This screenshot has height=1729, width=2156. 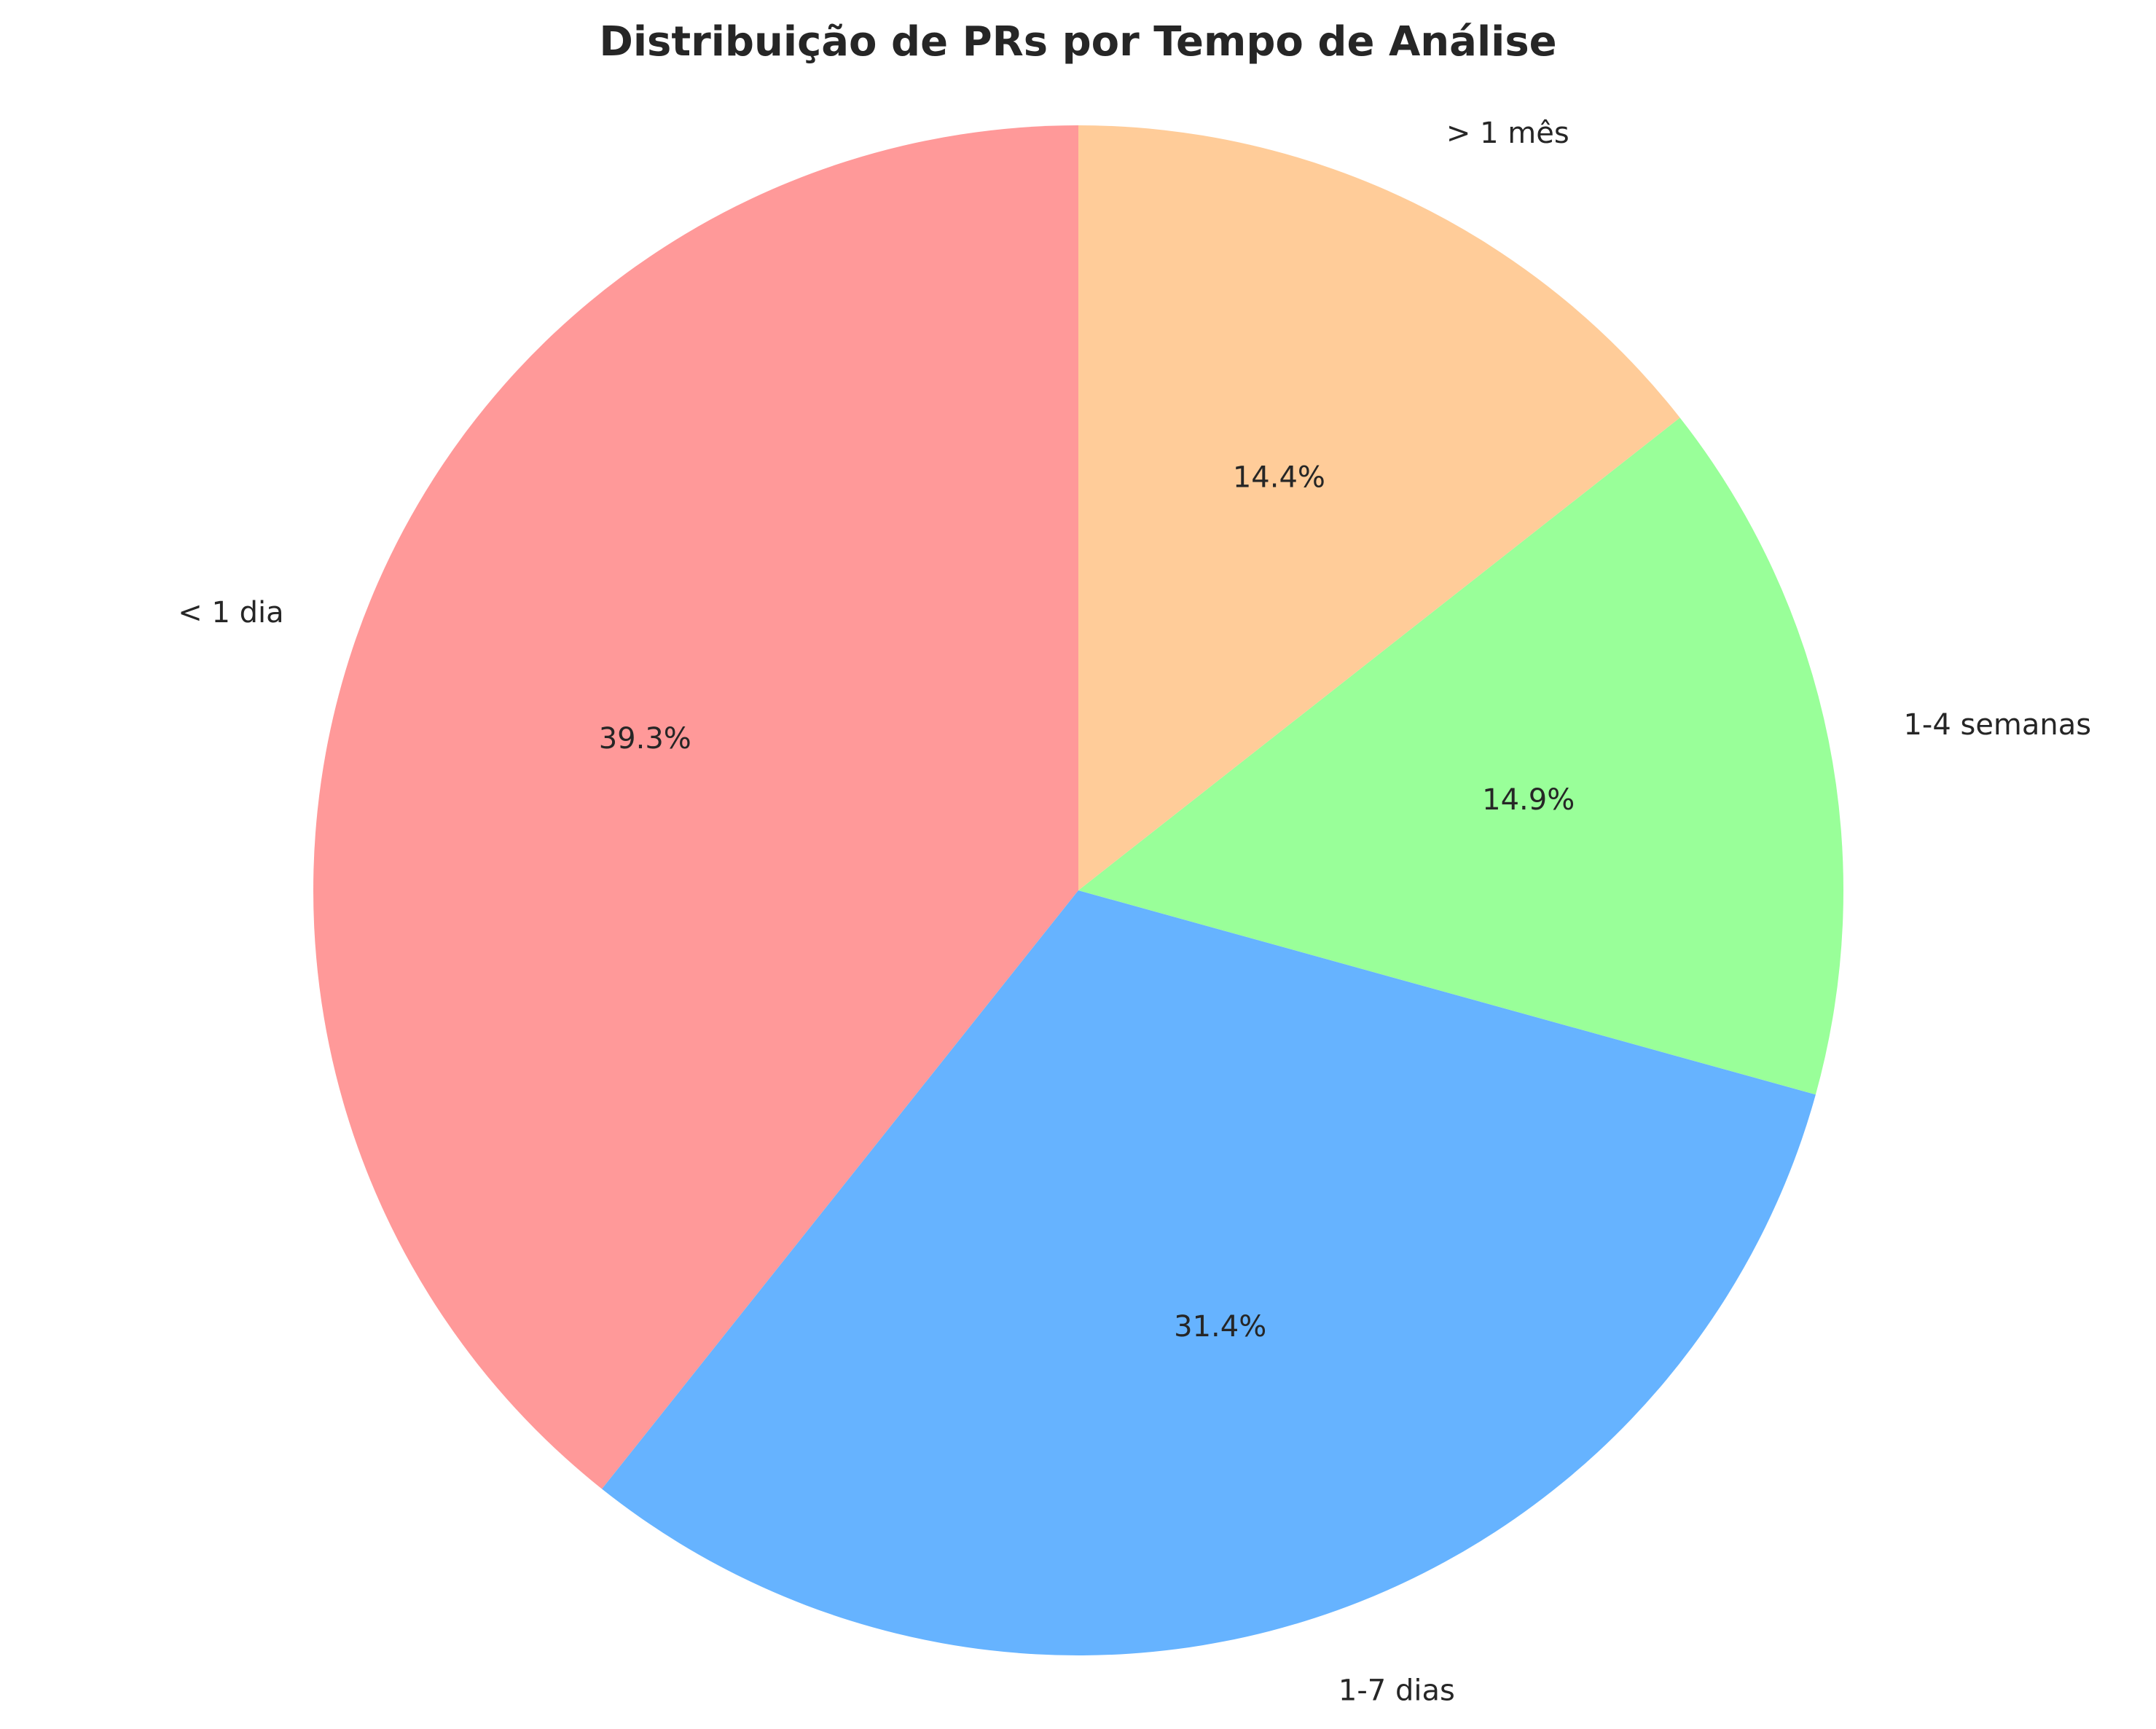 What do you see at coordinates (1279, 477) in the screenshot?
I see `slice-percent-4: 14.4%` at bounding box center [1279, 477].